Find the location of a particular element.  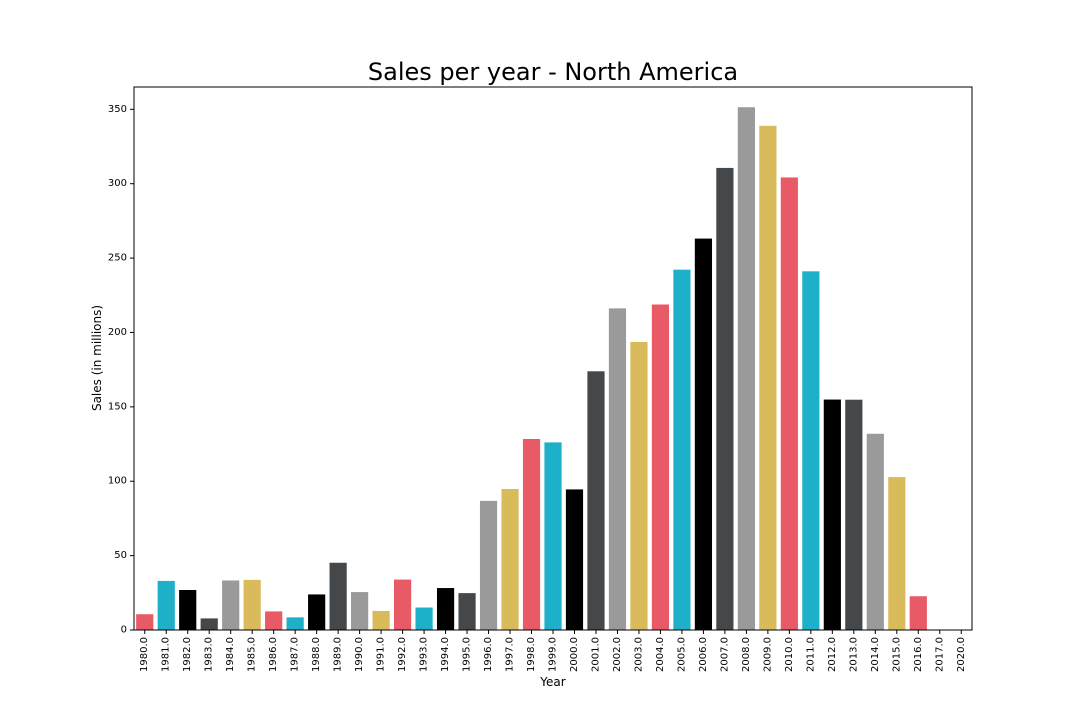

bar-1985.0 is located at coordinates (252, 604).